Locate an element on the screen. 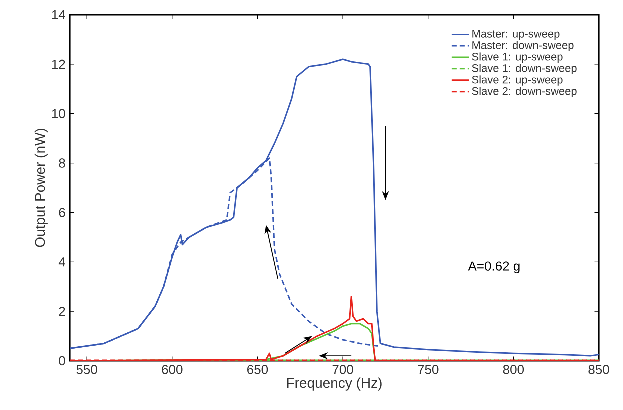 Image resolution: width=623 pixels, height=410 pixels. y-tick-label: 4 is located at coordinates (62, 262).